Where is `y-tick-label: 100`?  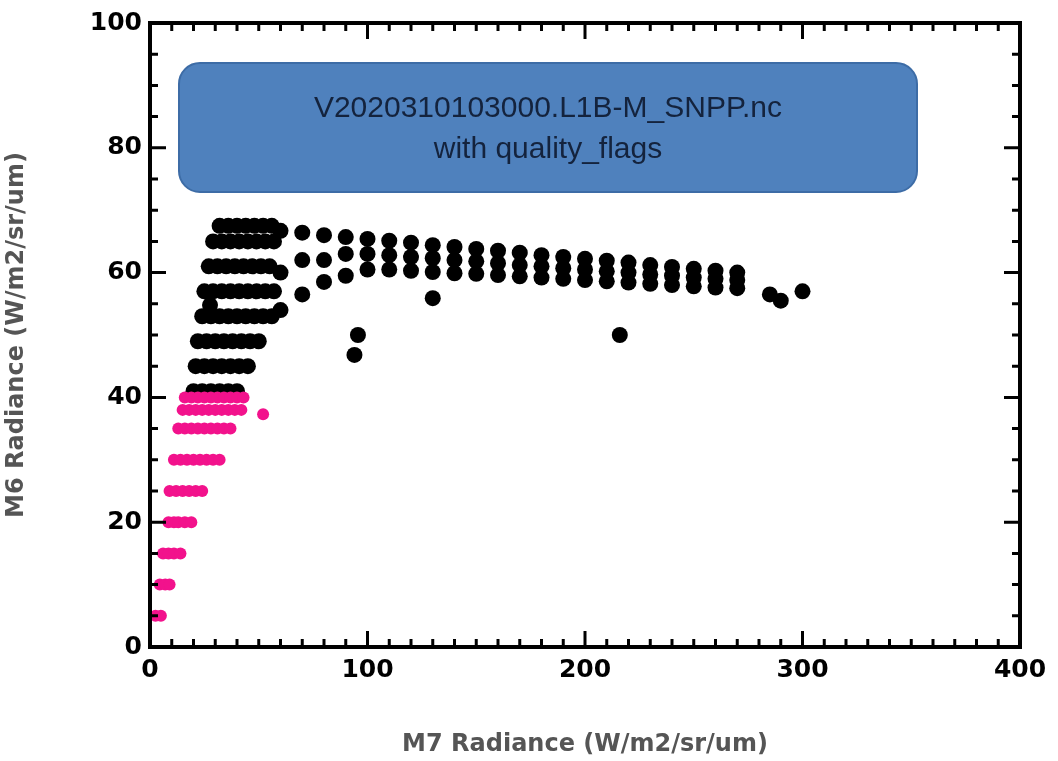
y-tick-label: 100 is located at coordinates (115, 21).